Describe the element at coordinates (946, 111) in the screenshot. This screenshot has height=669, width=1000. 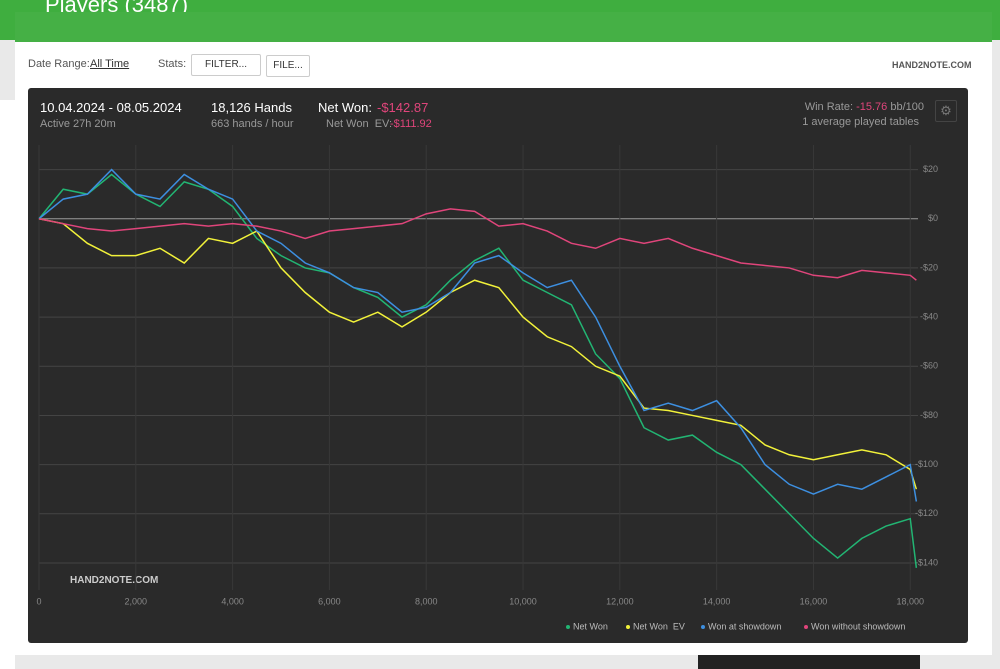
I see `settings-button: ⚙` at that location.